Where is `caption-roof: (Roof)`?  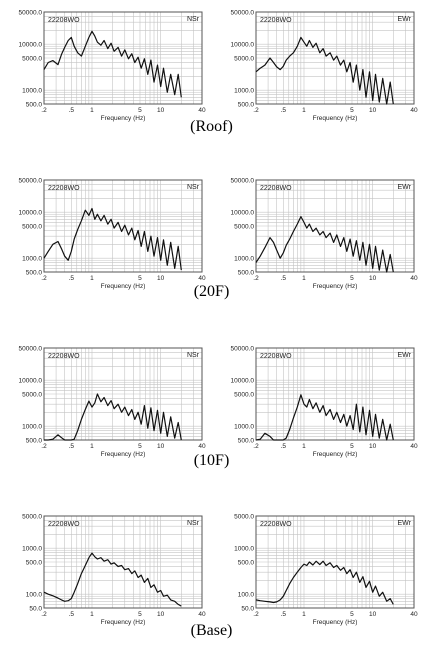 caption-roof: (Roof) is located at coordinates (211, 126).